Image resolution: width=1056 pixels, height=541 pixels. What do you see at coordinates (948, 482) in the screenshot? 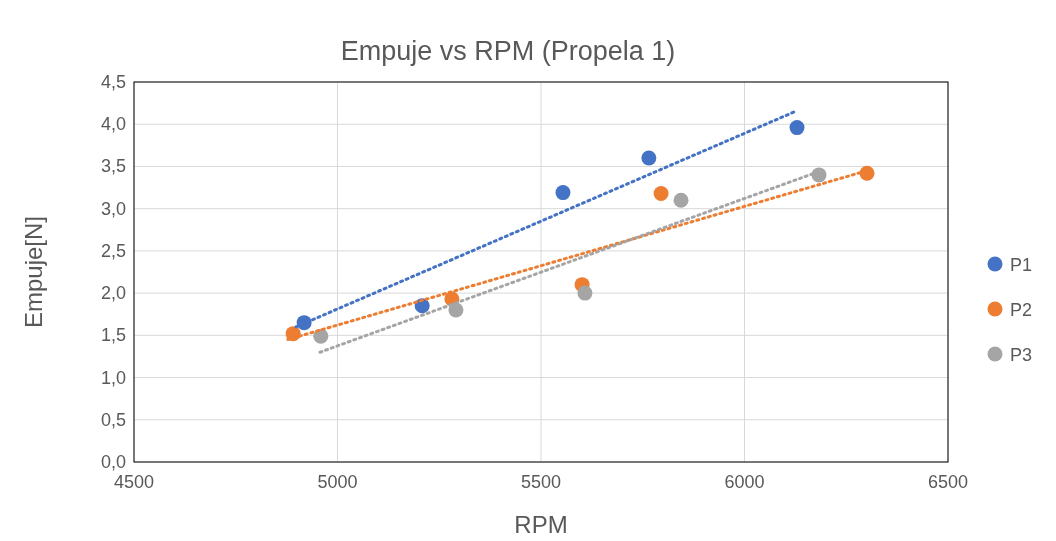
I see `x-tick-label: 6500` at bounding box center [948, 482].